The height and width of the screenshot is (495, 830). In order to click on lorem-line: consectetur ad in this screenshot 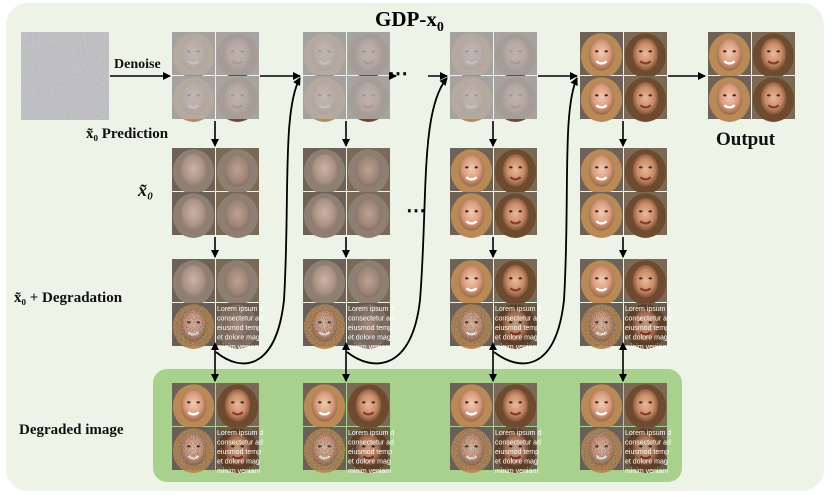, I will do `click(240, 443)`.